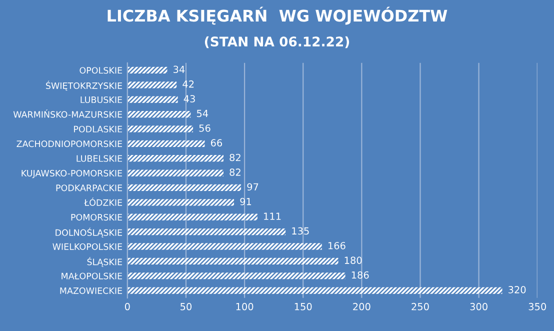 This screenshot has width=554, height=331. Describe the element at coordinates (246, 202) in the screenshot. I see `data-label: 91` at that location.